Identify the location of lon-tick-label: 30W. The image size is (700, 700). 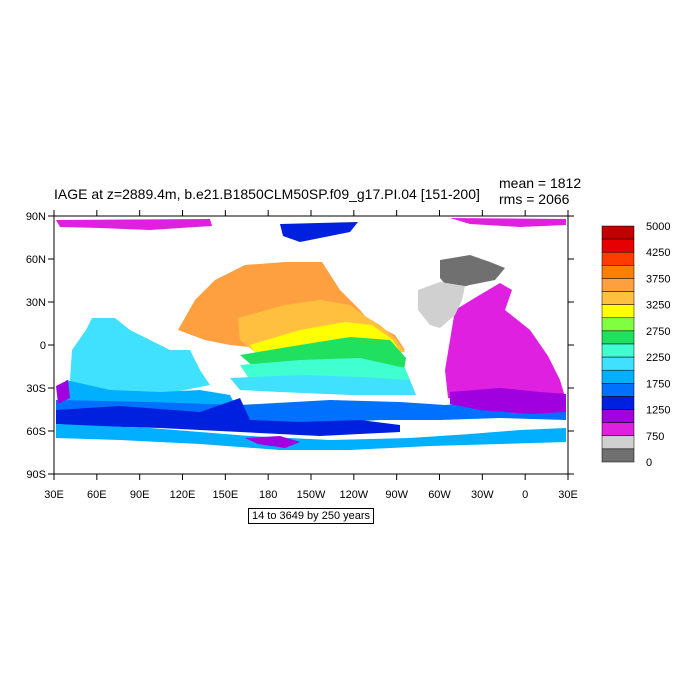
(482, 495).